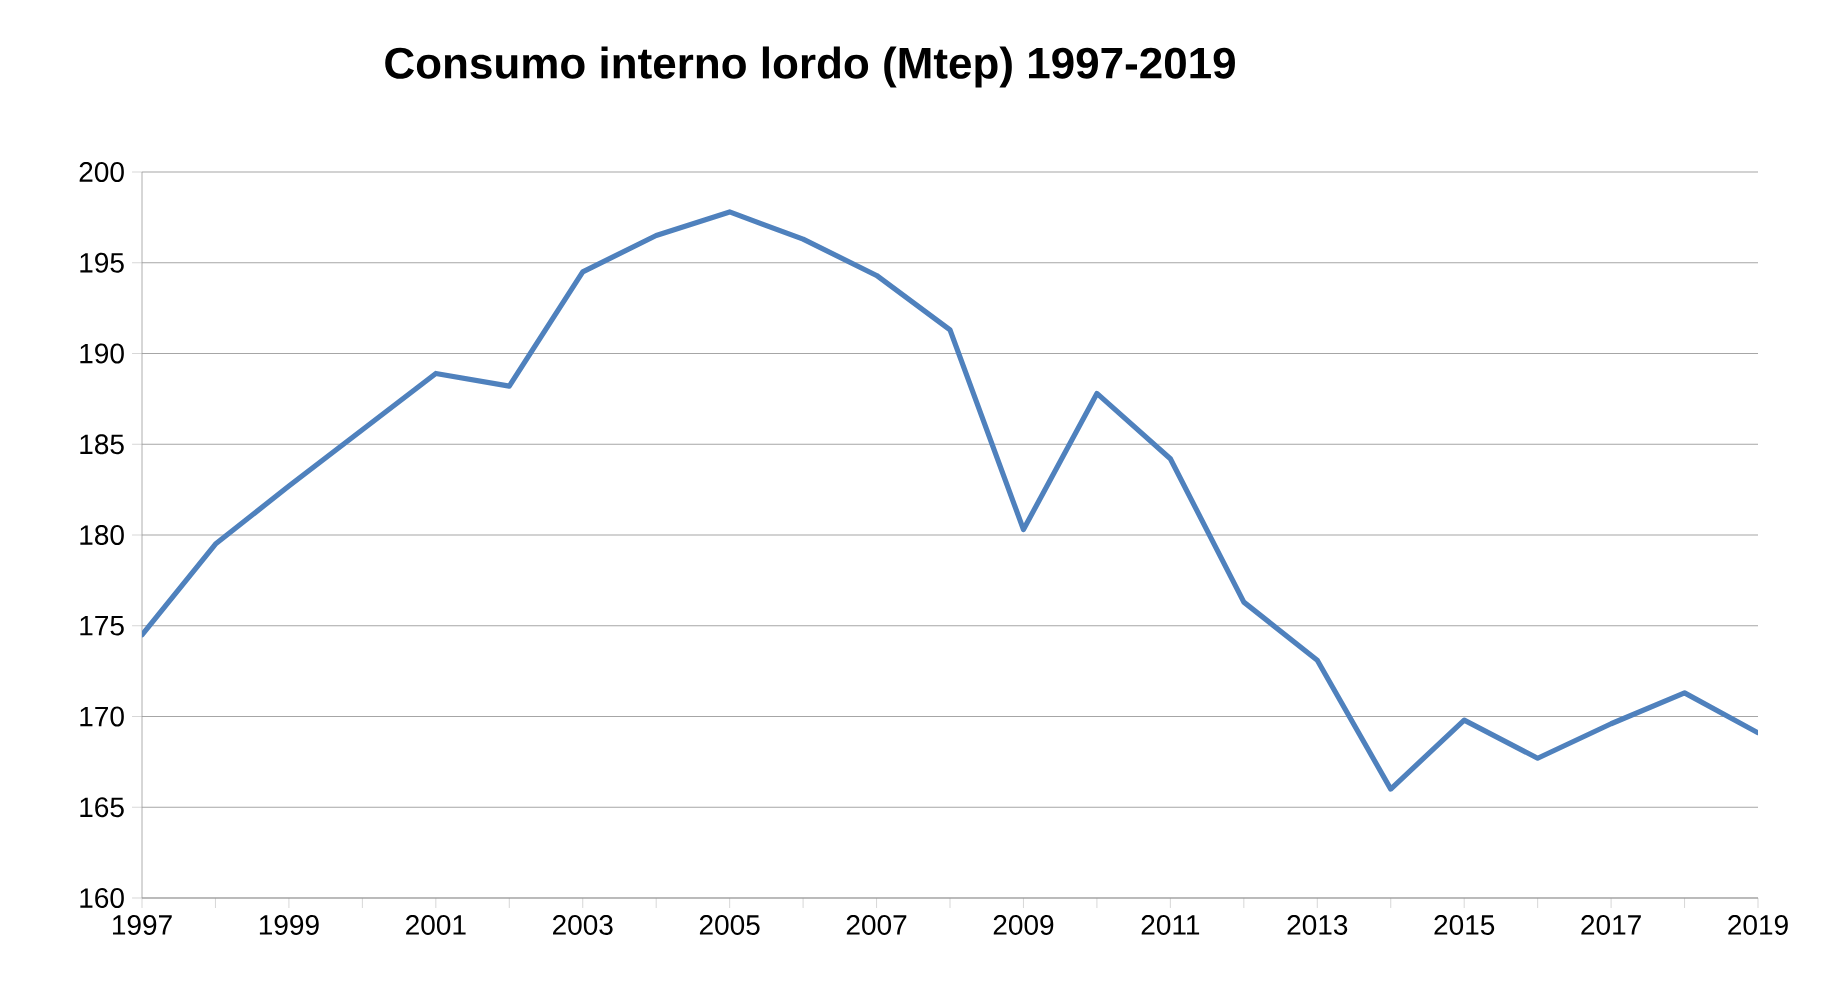  I want to click on y-tick-label: 185, so click(102, 444).